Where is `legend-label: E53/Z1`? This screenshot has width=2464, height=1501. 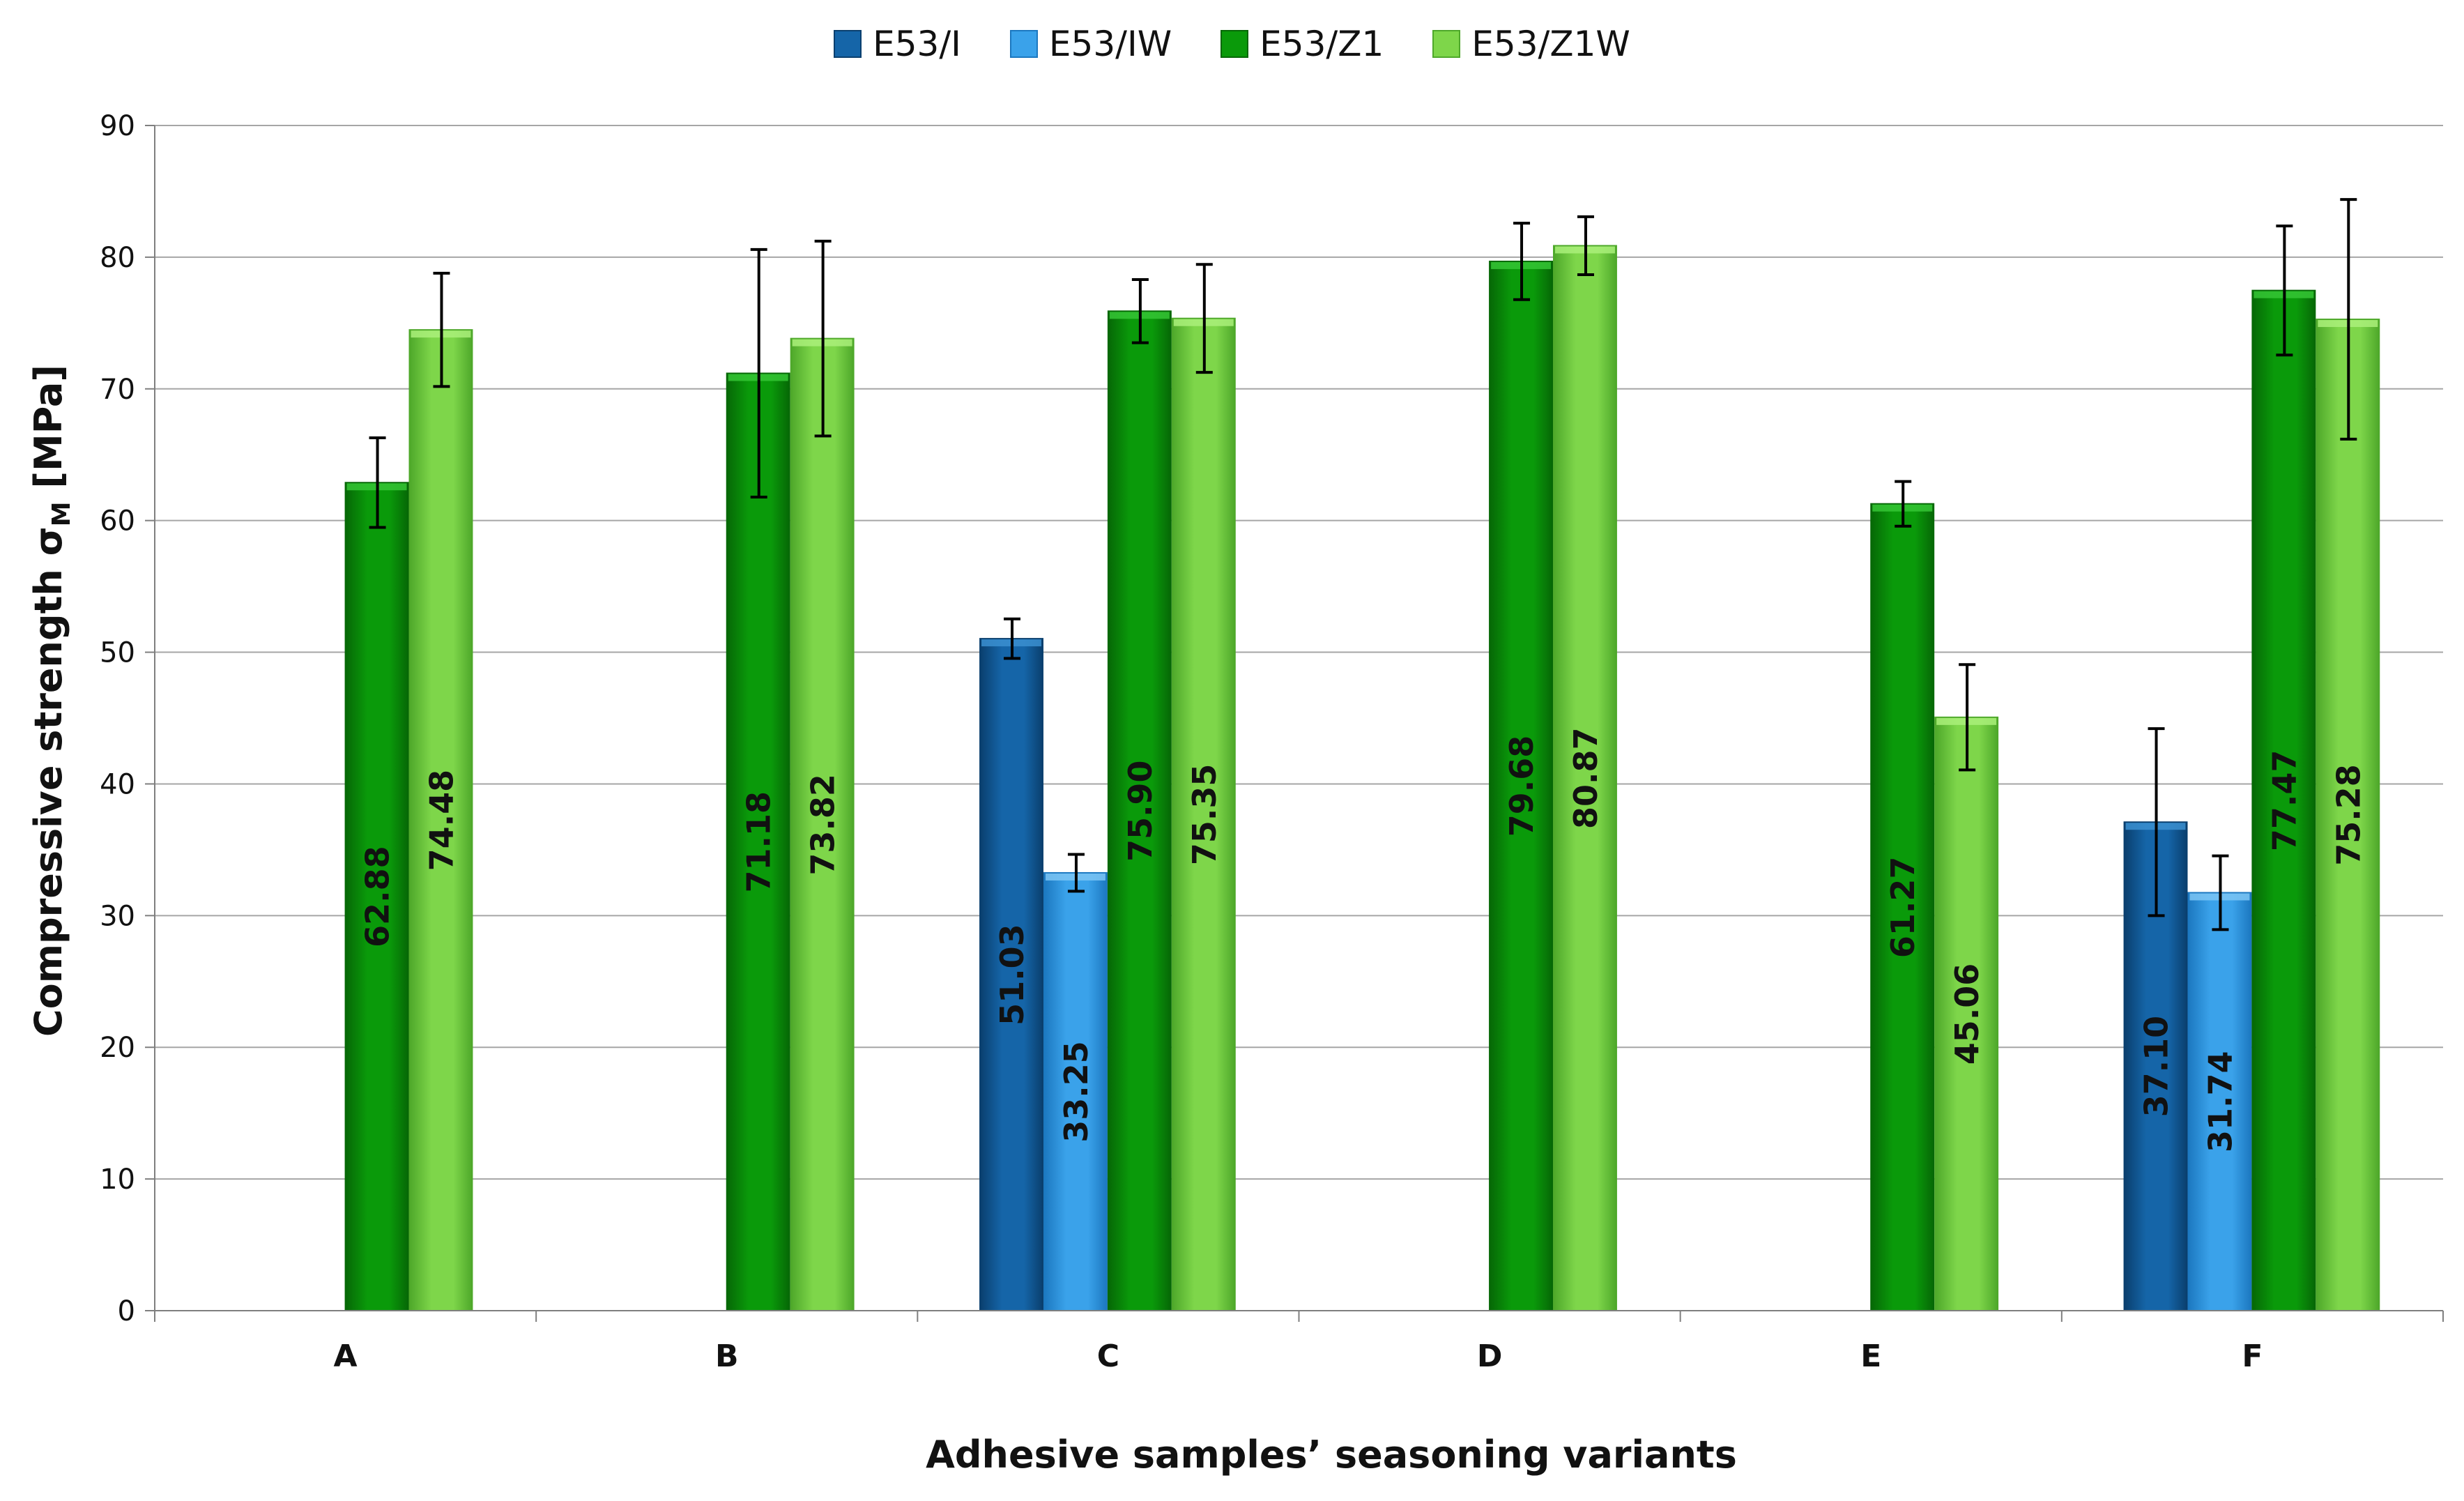 legend-label: E53/Z1 is located at coordinates (1322, 44).